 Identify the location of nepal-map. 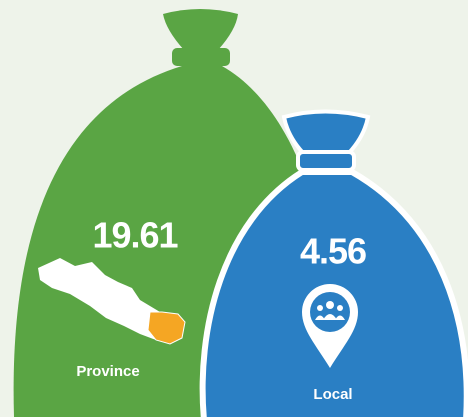
(111, 301).